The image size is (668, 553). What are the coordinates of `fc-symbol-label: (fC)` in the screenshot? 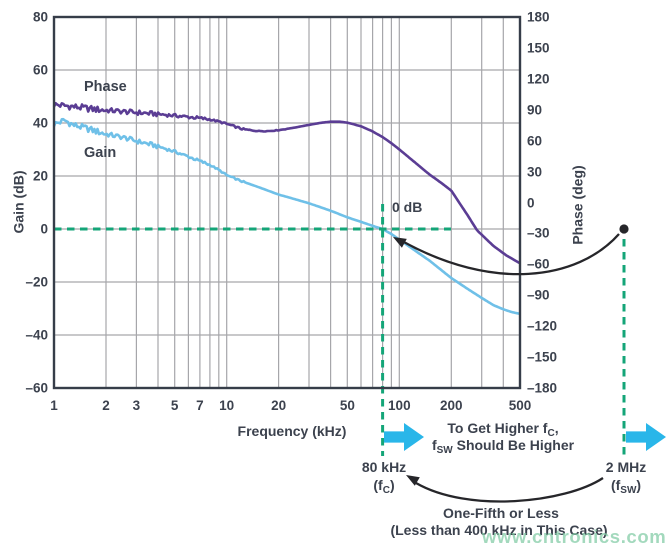 It's located at (383, 488).